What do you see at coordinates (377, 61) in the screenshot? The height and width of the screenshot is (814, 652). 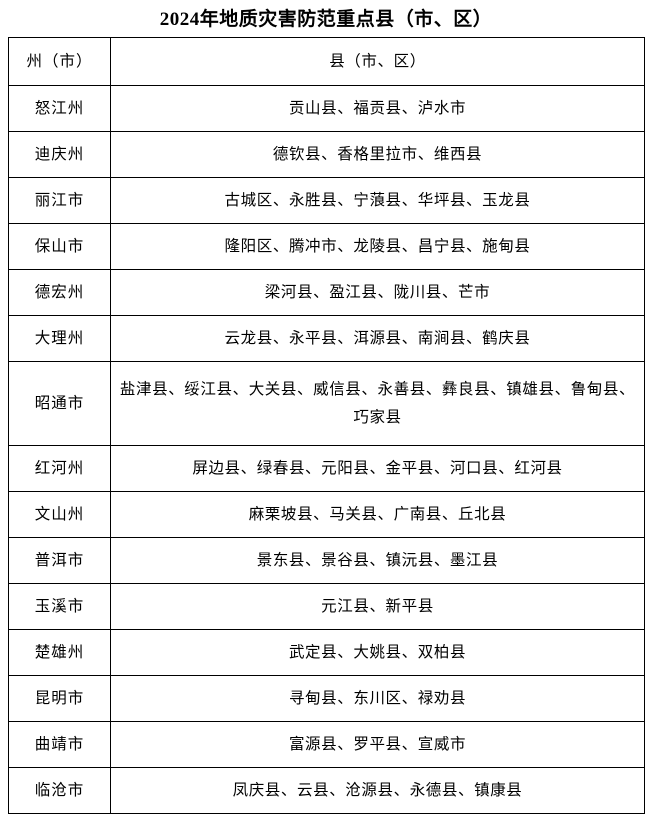 I see `column-header-counties: 县（市、区）` at bounding box center [377, 61].